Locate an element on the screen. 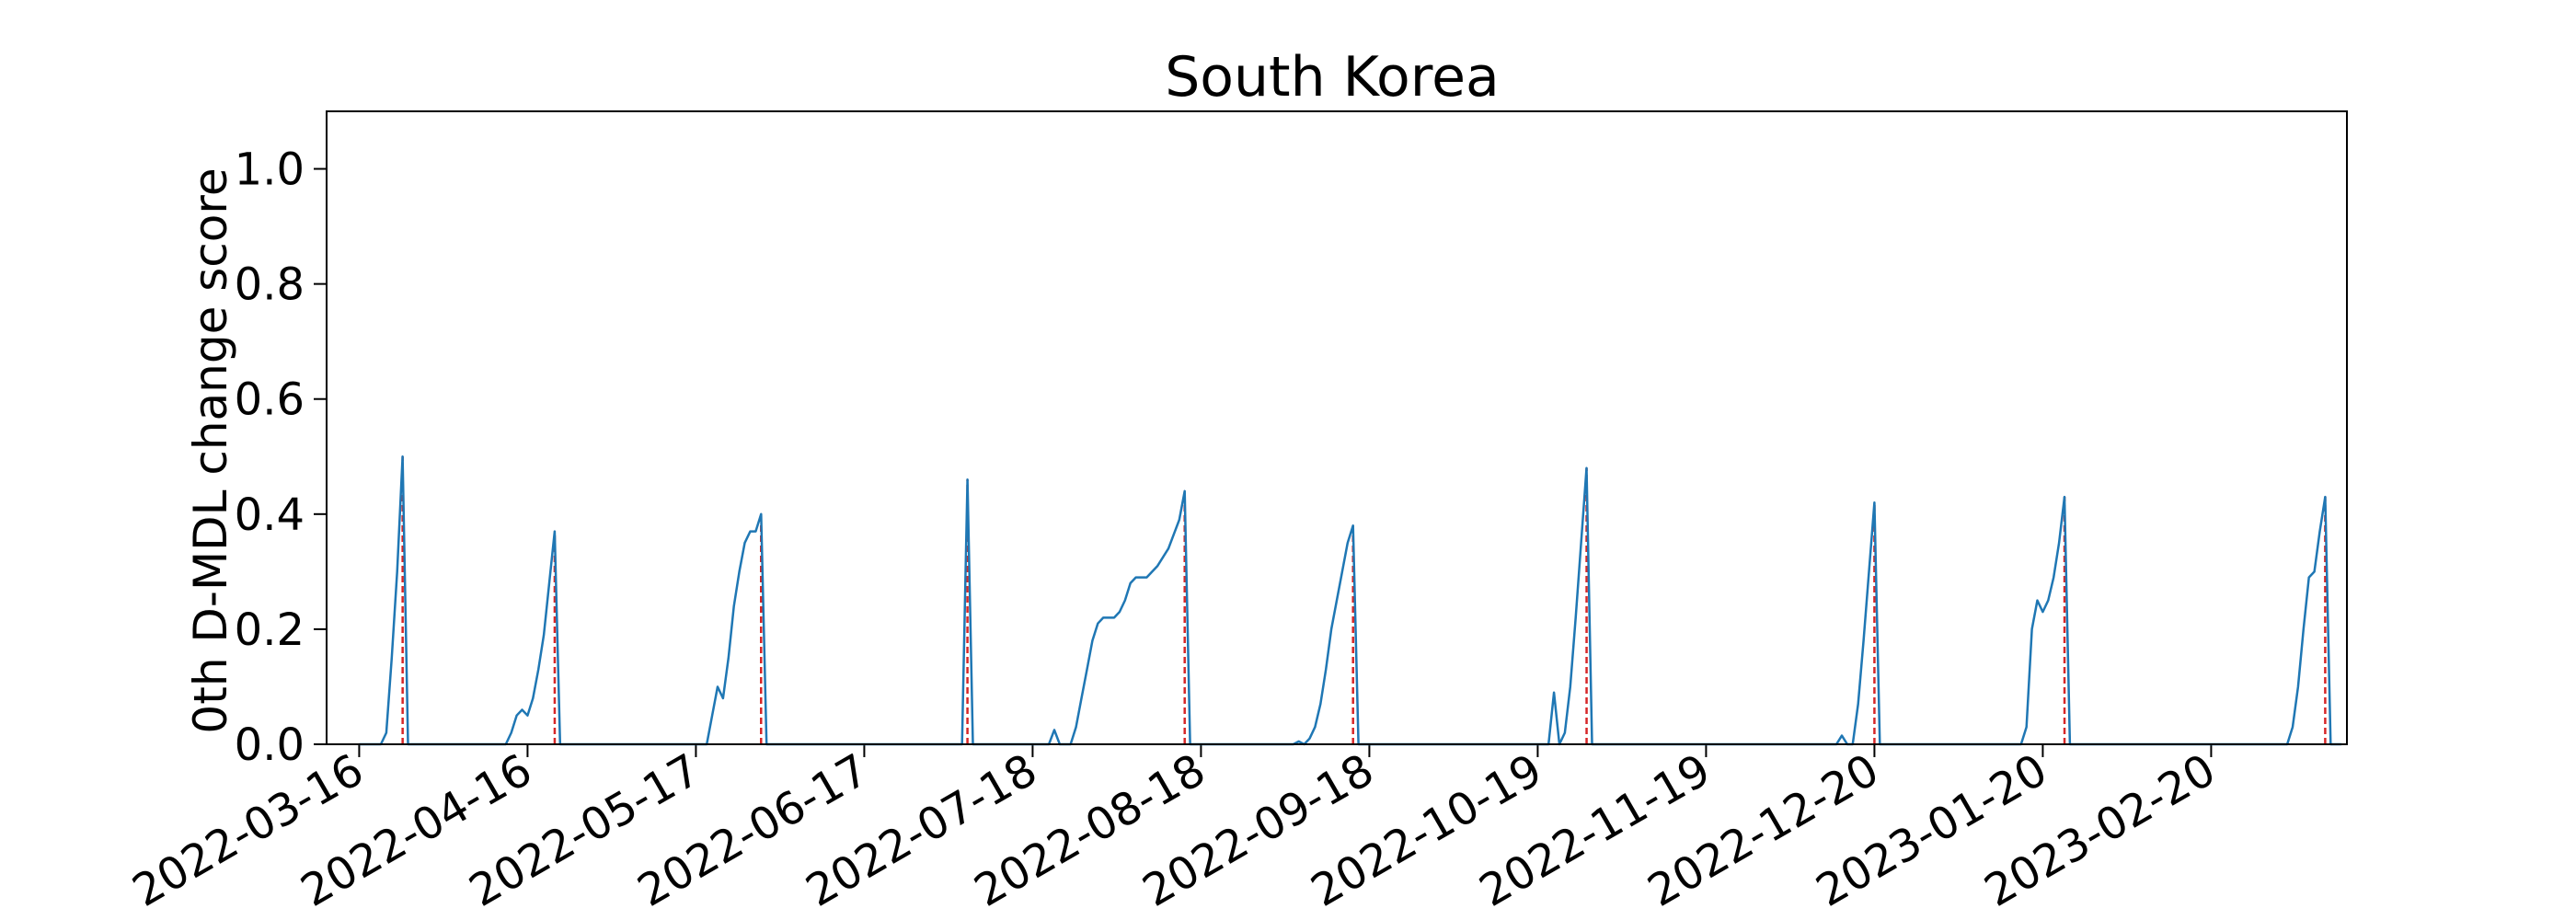 The height and width of the screenshot is (920, 2576). y-tick-label: 0.2 is located at coordinates (270, 630).